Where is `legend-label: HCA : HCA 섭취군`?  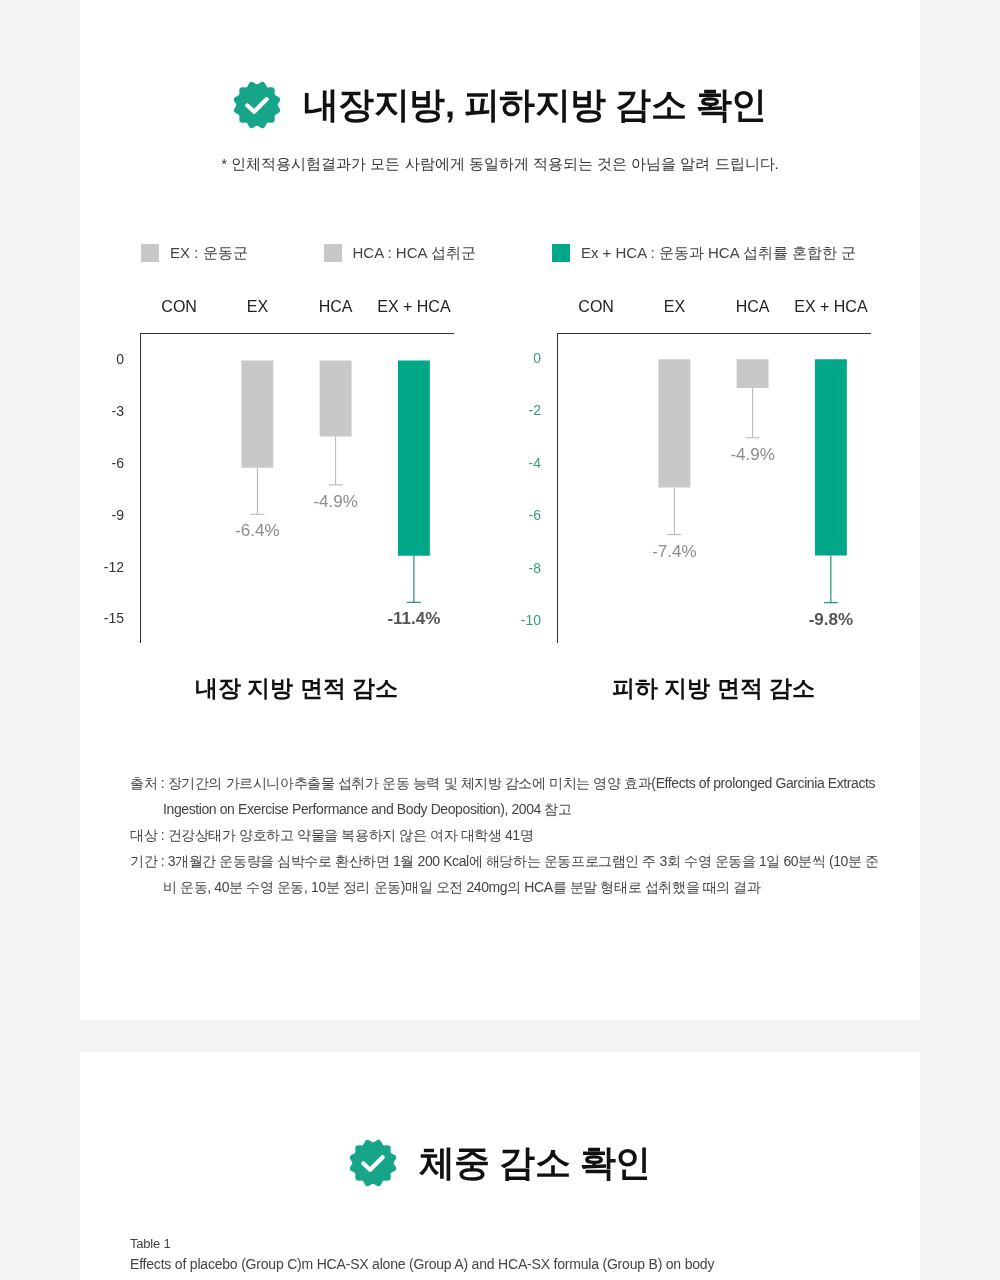 legend-label: HCA : HCA 섭취군 is located at coordinates (414, 253).